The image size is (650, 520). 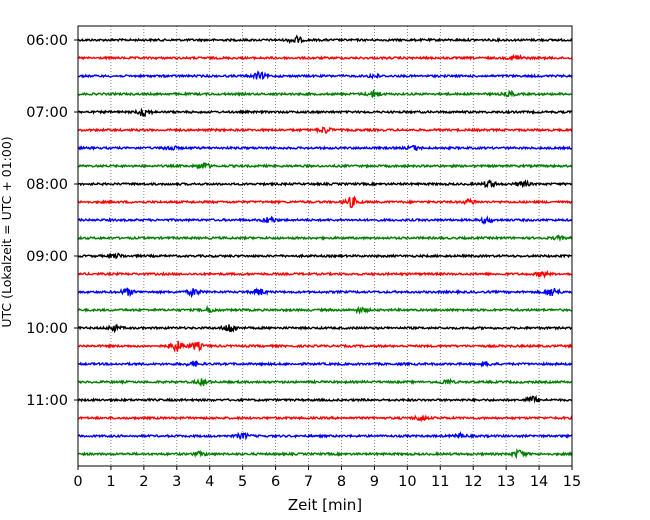 I want to click on y-tick-label: 06:00, so click(x=47, y=41).